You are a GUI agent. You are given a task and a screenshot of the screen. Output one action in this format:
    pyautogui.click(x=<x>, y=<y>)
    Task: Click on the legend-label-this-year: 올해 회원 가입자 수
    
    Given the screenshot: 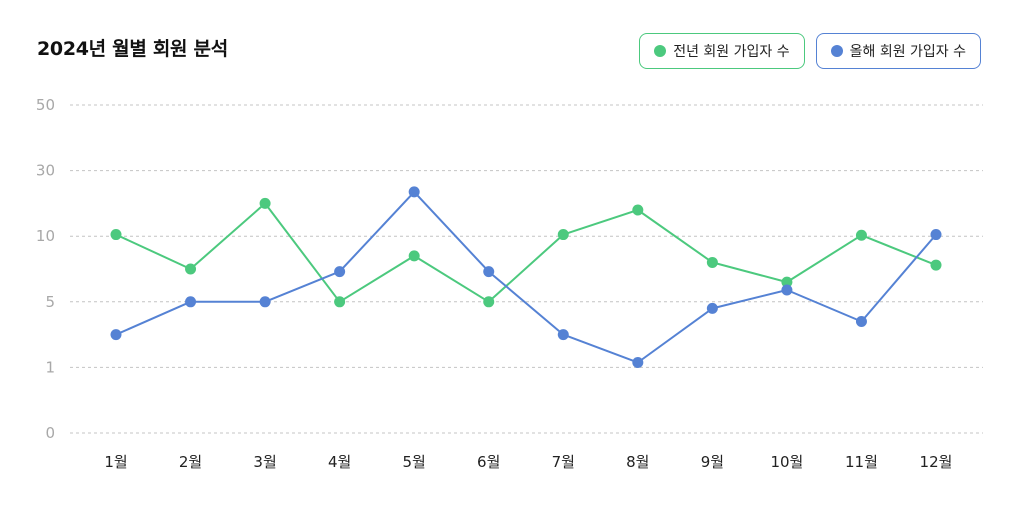 What is the action you would take?
    pyautogui.click(x=907, y=52)
    